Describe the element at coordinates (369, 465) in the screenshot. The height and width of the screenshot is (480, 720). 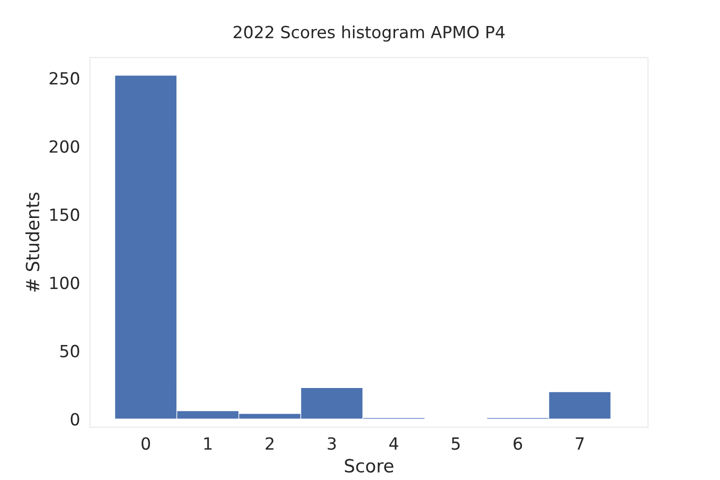
I see `x-axis-title: Score` at that location.